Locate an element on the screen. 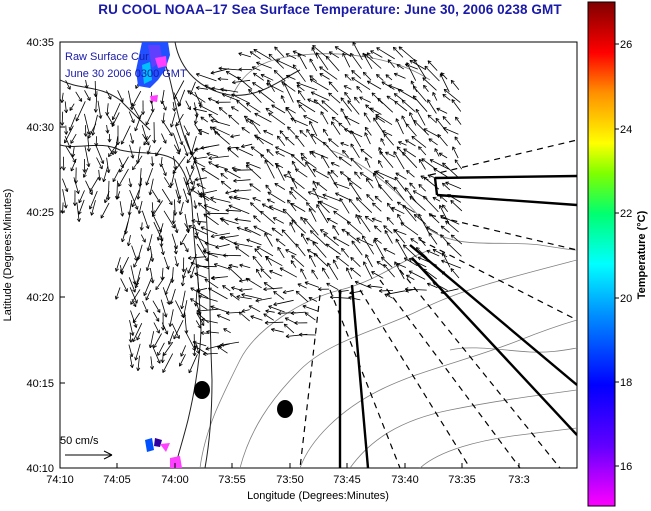 The width and height of the screenshot is (651, 511). y-tick-labels: 40:35 40:30 40:25 40:20 40:15 40:10 is located at coordinates (40, 256).